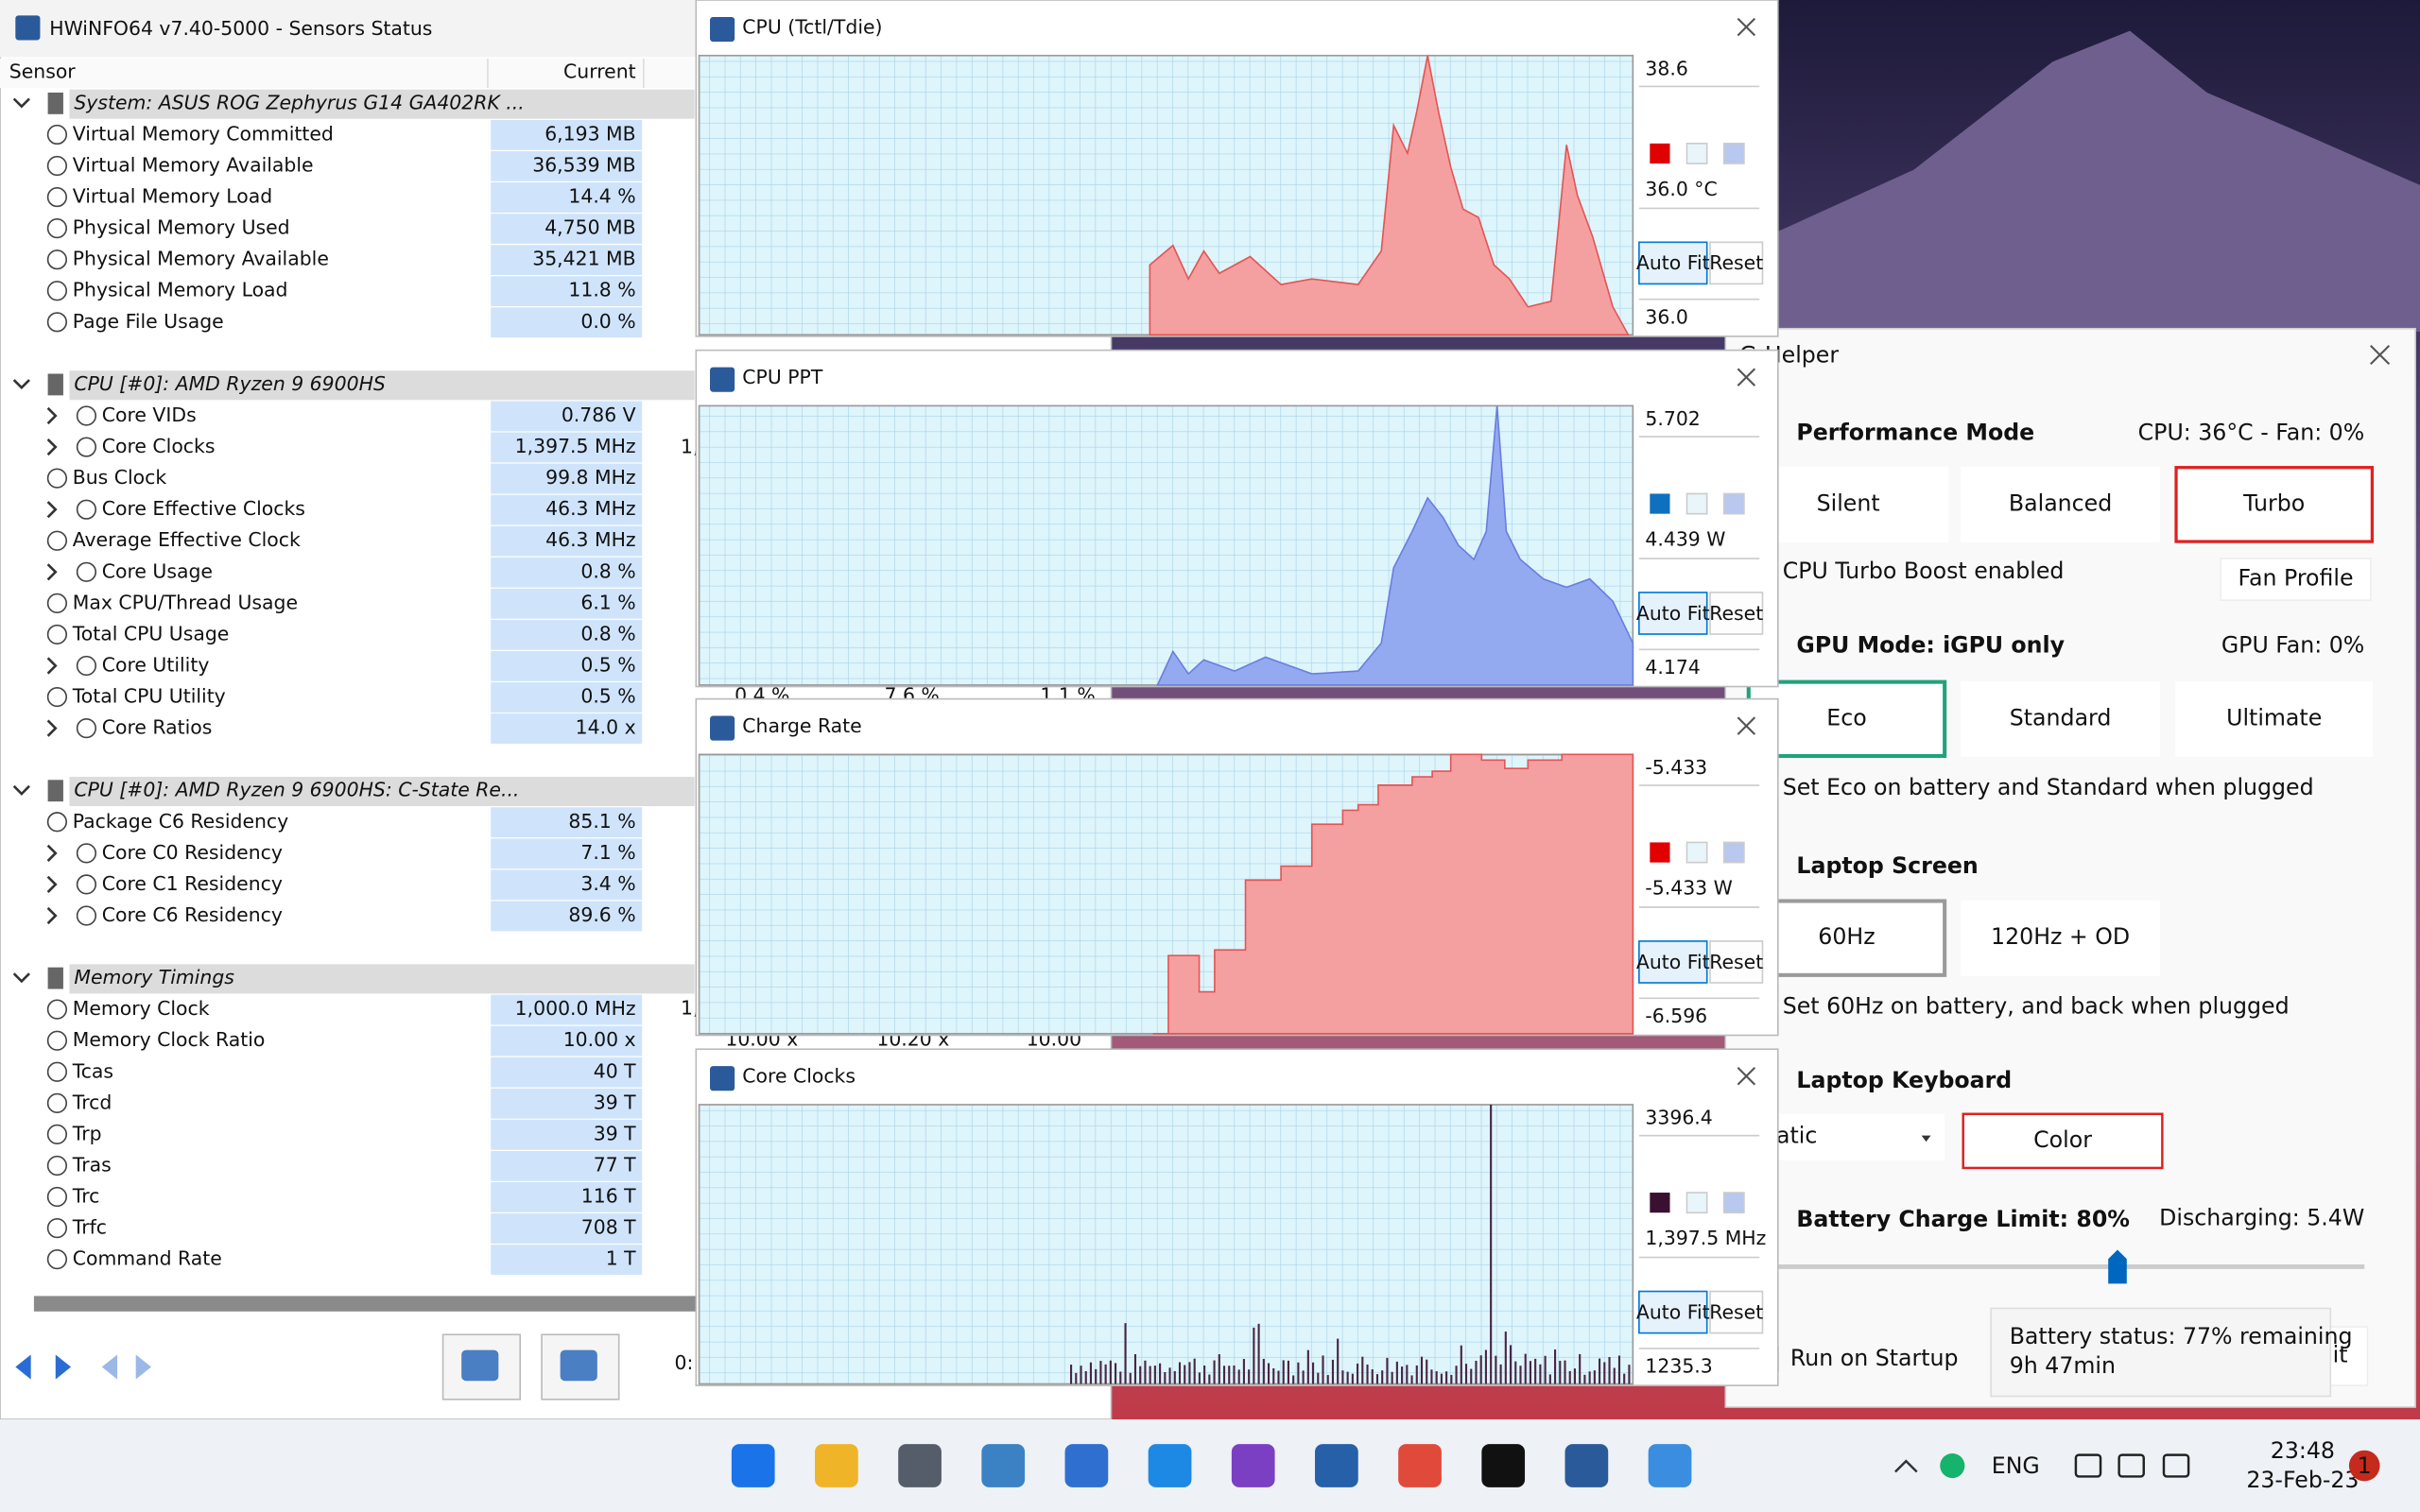 The height and width of the screenshot is (1512, 2420). I want to click on column-header: Sensor, so click(43, 71).